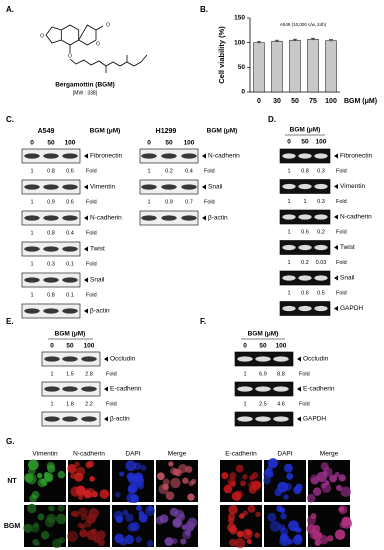 This screenshot has width=384, height=550. What do you see at coordinates (10, 9) in the screenshot?
I see `panel-label: A.` at bounding box center [10, 9].